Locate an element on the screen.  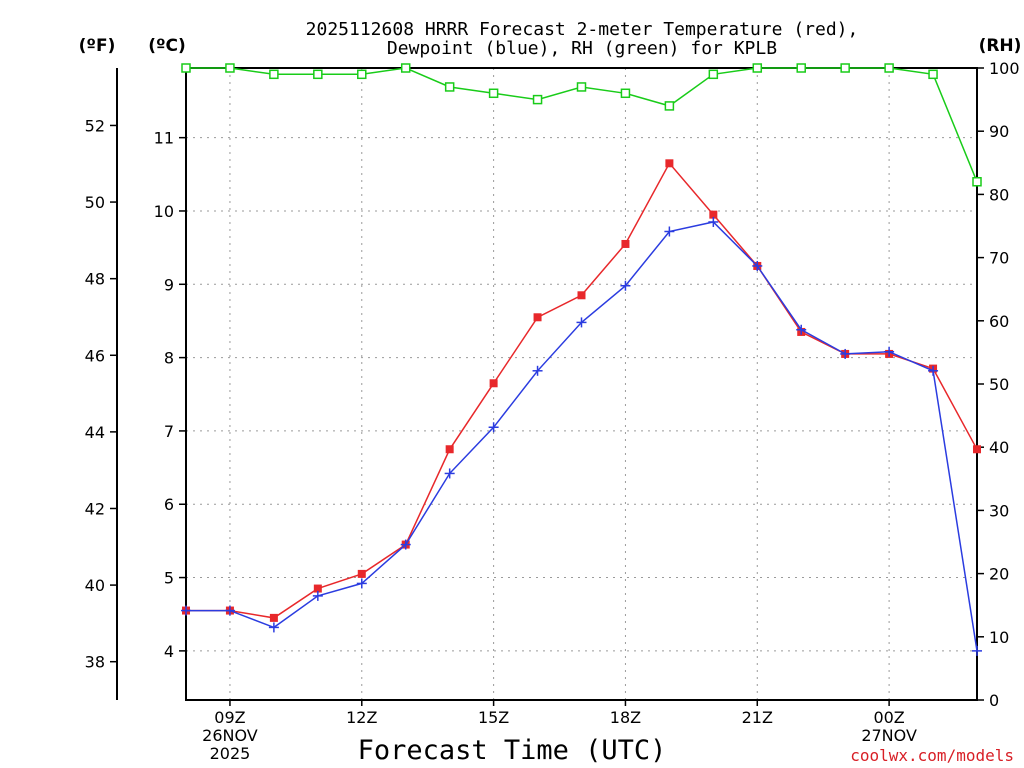
credit-text: coolwx.com/models is located at coordinates (932, 755).